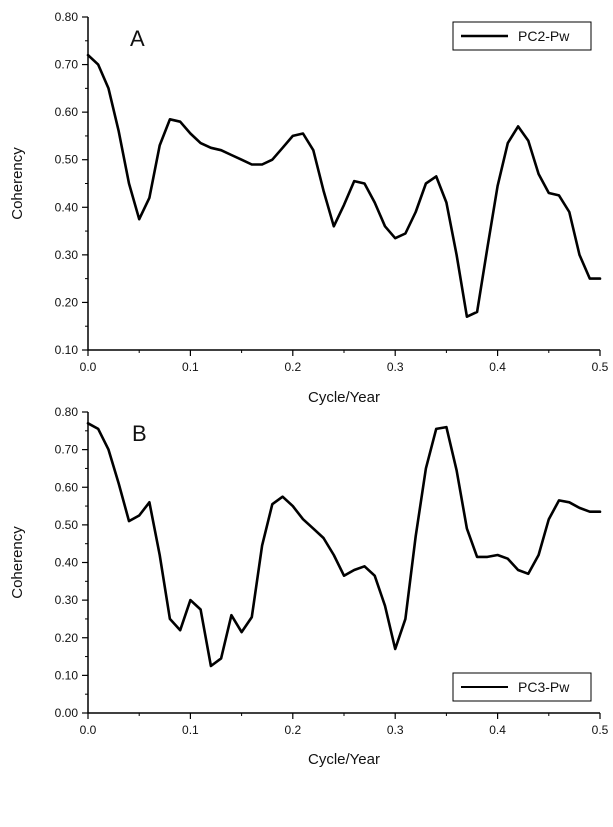 The image size is (613, 827). What do you see at coordinates (67, 160) in the screenshot?
I see `panel-a-y-tick-label: 0.50` at bounding box center [67, 160].